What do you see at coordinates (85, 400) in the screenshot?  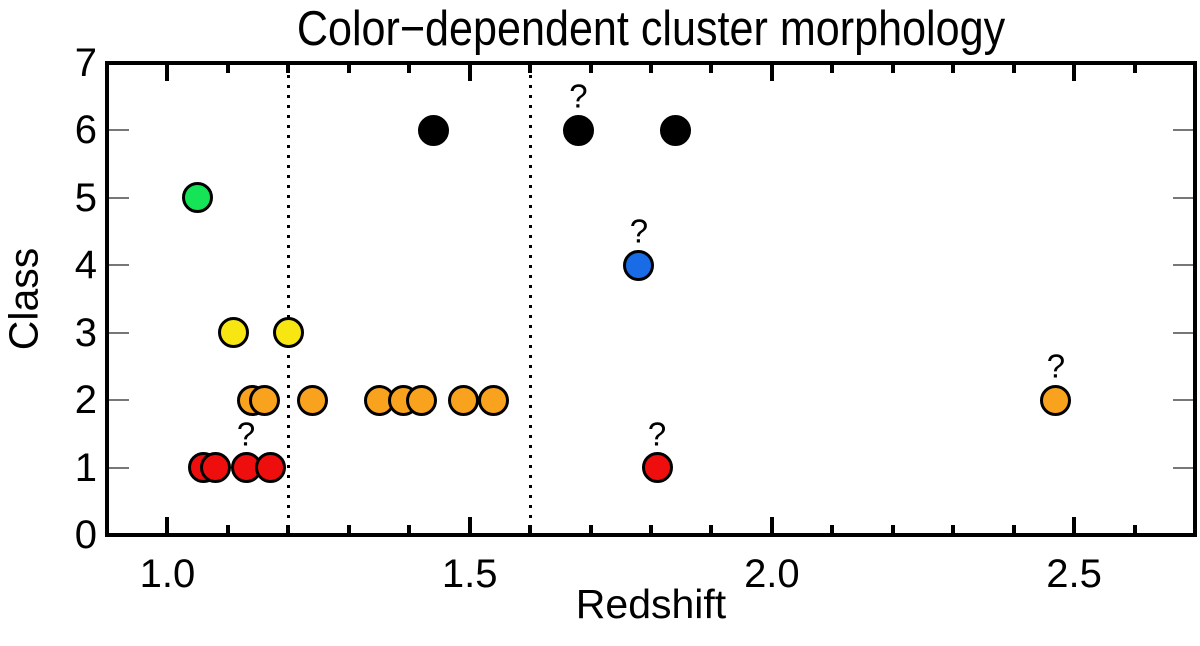 I see `y-tick-label: 2` at bounding box center [85, 400].